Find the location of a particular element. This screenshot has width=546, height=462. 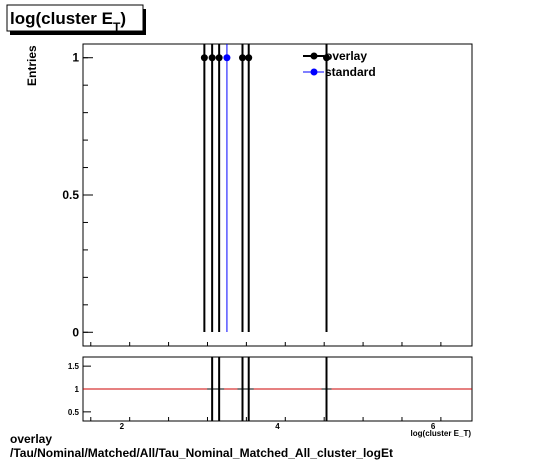

main-series-lines is located at coordinates (265, 188).